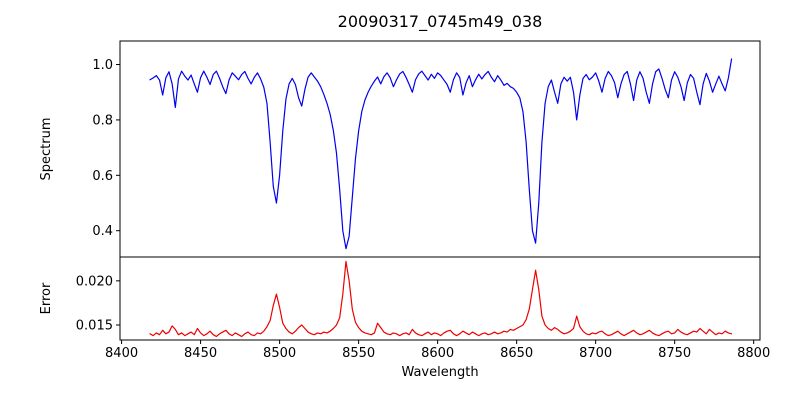 This screenshot has width=800, height=400. Describe the element at coordinates (358, 353) in the screenshot. I see `x-tick-label: 8550` at that location.